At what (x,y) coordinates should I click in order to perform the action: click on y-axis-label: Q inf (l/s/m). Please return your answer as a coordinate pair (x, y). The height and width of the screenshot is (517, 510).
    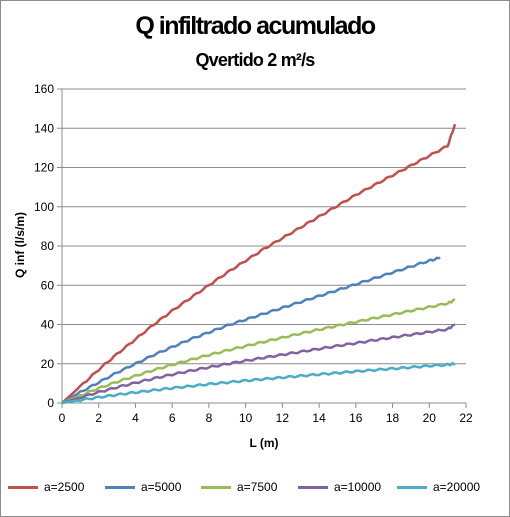
    Looking at the image, I should click on (20, 245).